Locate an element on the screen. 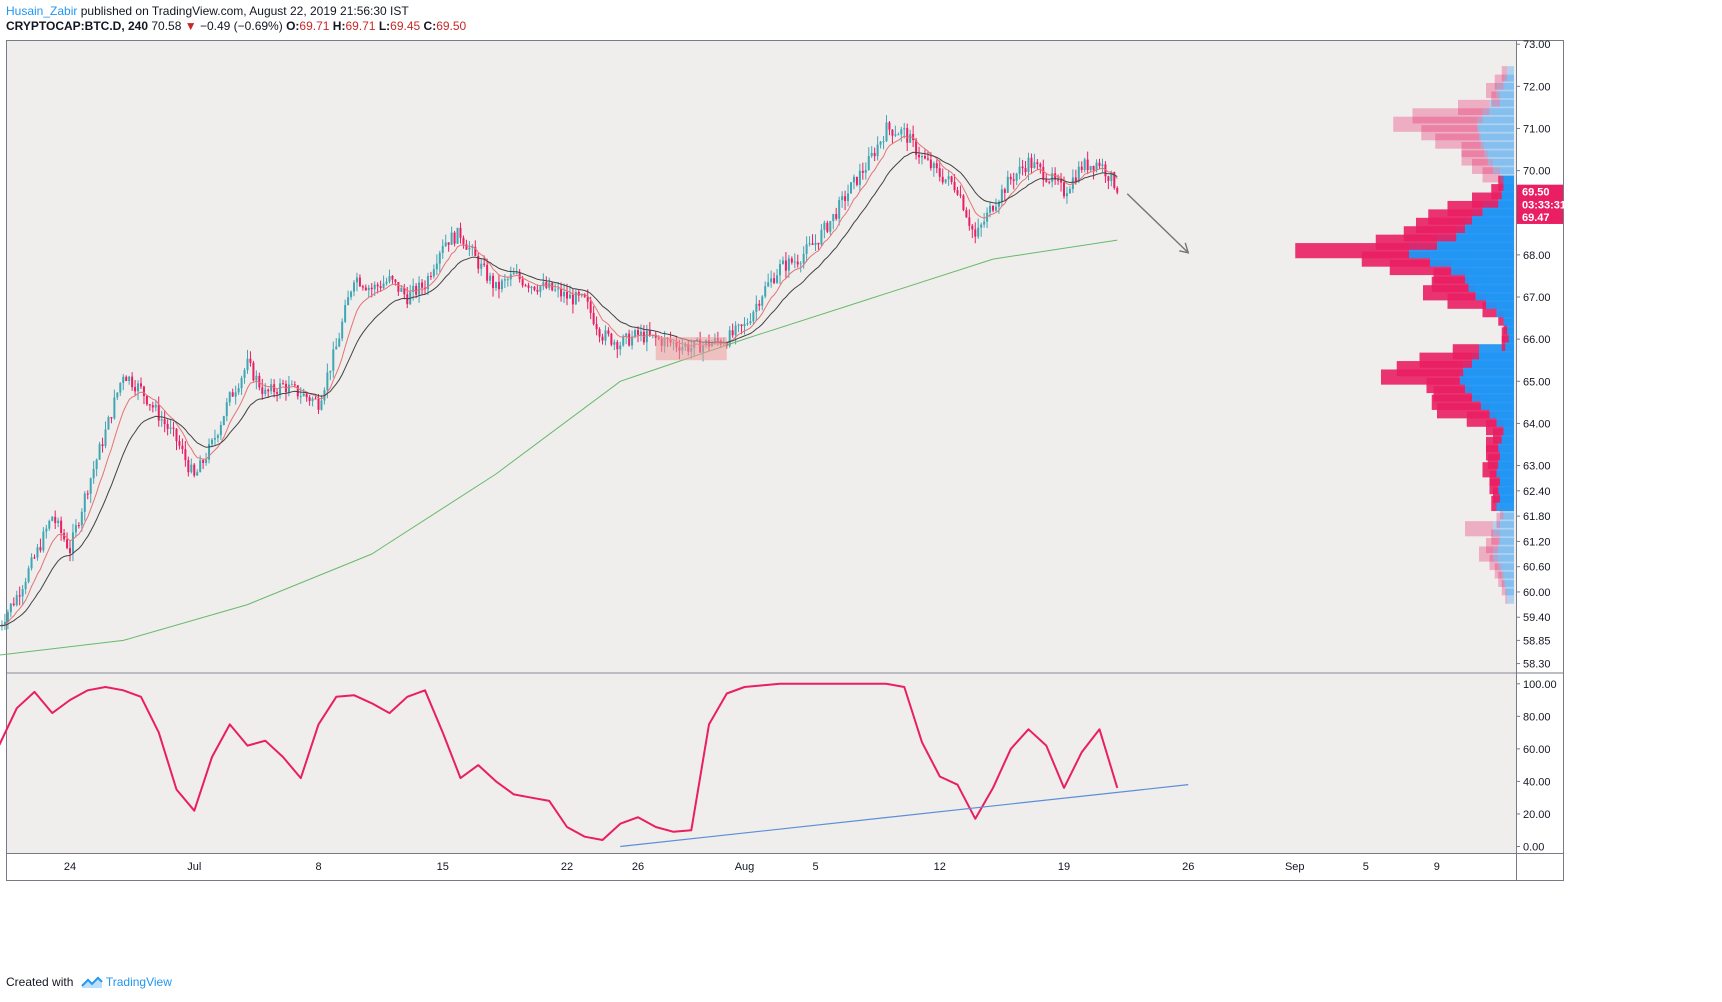 This screenshot has height=1002, width=1722. oscillator-axis-label: 80.00 is located at coordinates (1537, 717).